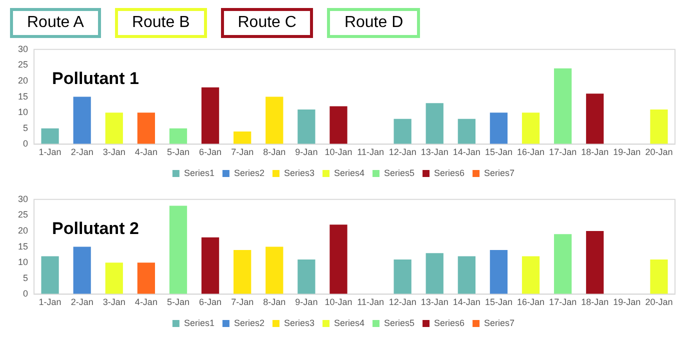 This screenshot has height=347, width=691. What do you see at coordinates (267, 23) in the screenshot?
I see `text: Route C` at bounding box center [267, 23].